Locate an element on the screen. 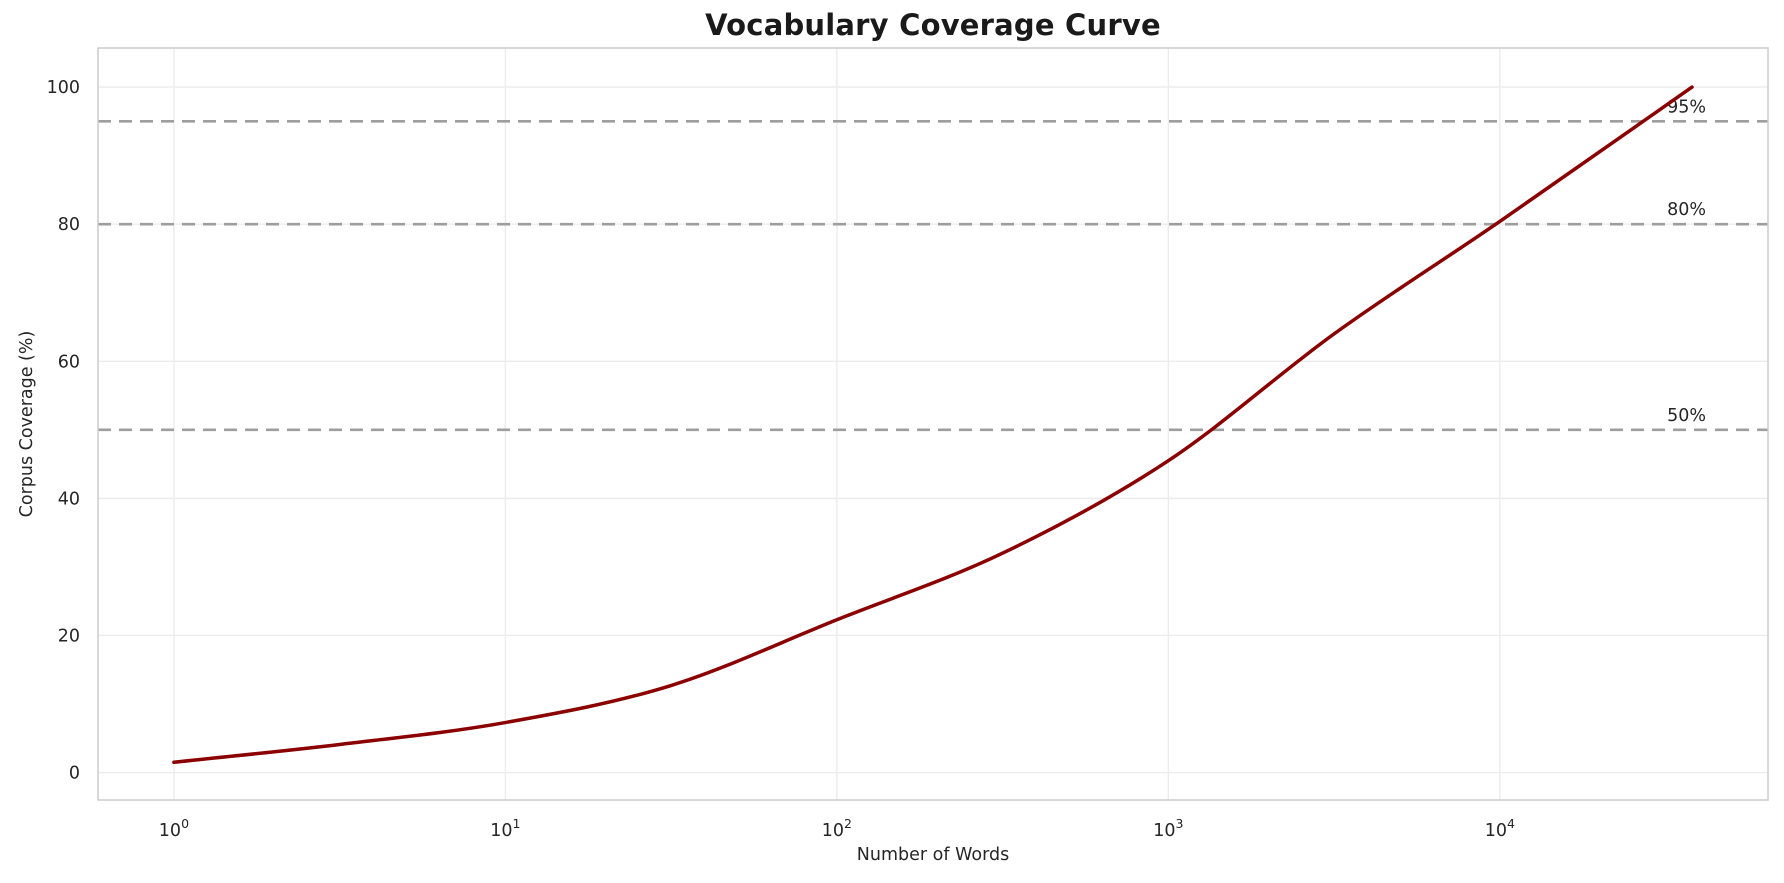  y-tick-label: 80 is located at coordinates (69, 225).